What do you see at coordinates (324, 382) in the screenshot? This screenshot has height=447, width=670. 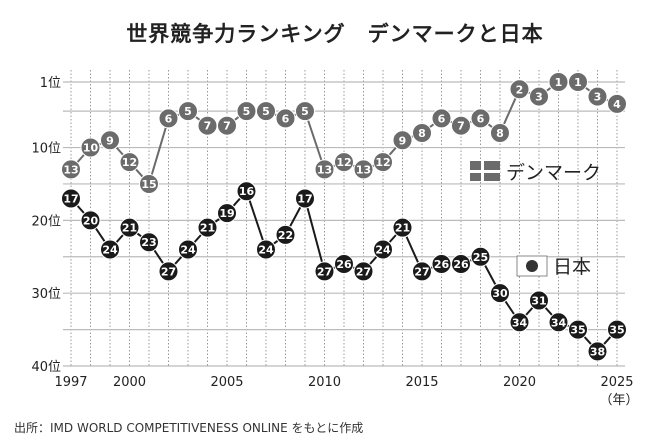 I see `x-tick-label: 2010` at bounding box center [324, 382].